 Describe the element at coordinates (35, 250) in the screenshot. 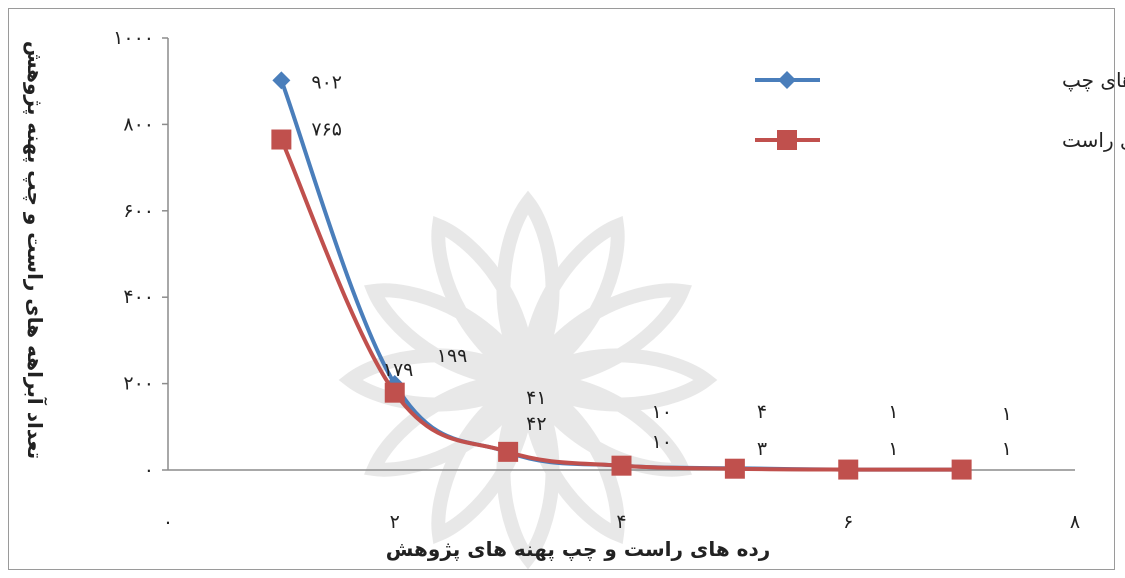

I see `y-axis-title: تعداد آبراهه های راست و چپ پهنه پژوهش` at that location.